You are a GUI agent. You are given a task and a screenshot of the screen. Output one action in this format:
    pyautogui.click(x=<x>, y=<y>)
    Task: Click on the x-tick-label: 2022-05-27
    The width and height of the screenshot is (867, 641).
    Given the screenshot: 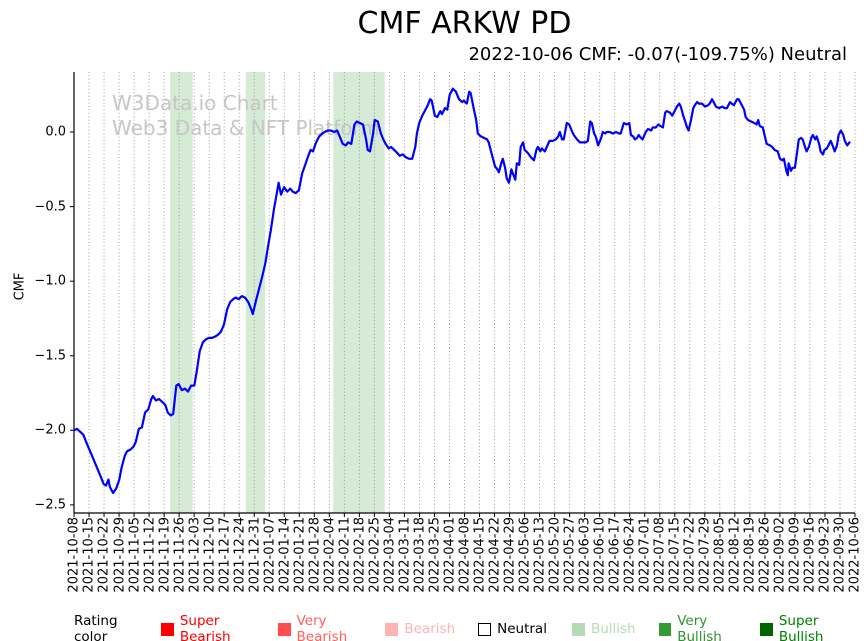 What is the action you would take?
    pyautogui.click(x=570, y=555)
    